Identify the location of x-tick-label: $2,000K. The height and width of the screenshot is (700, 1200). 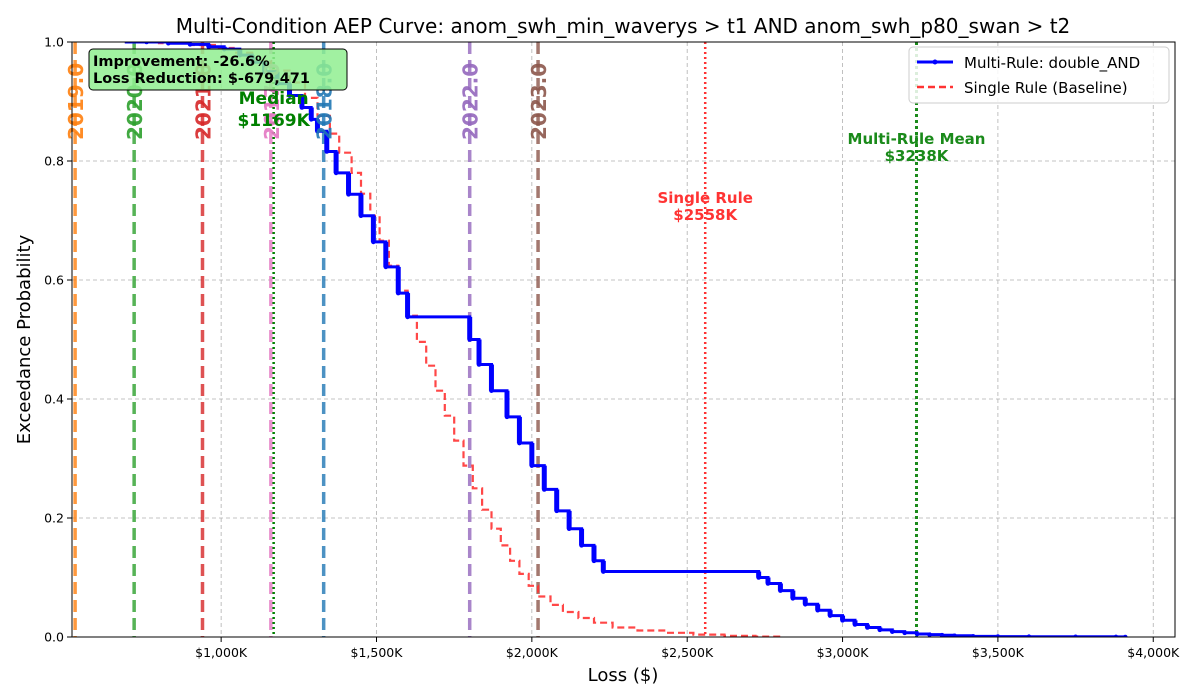
(532, 652).